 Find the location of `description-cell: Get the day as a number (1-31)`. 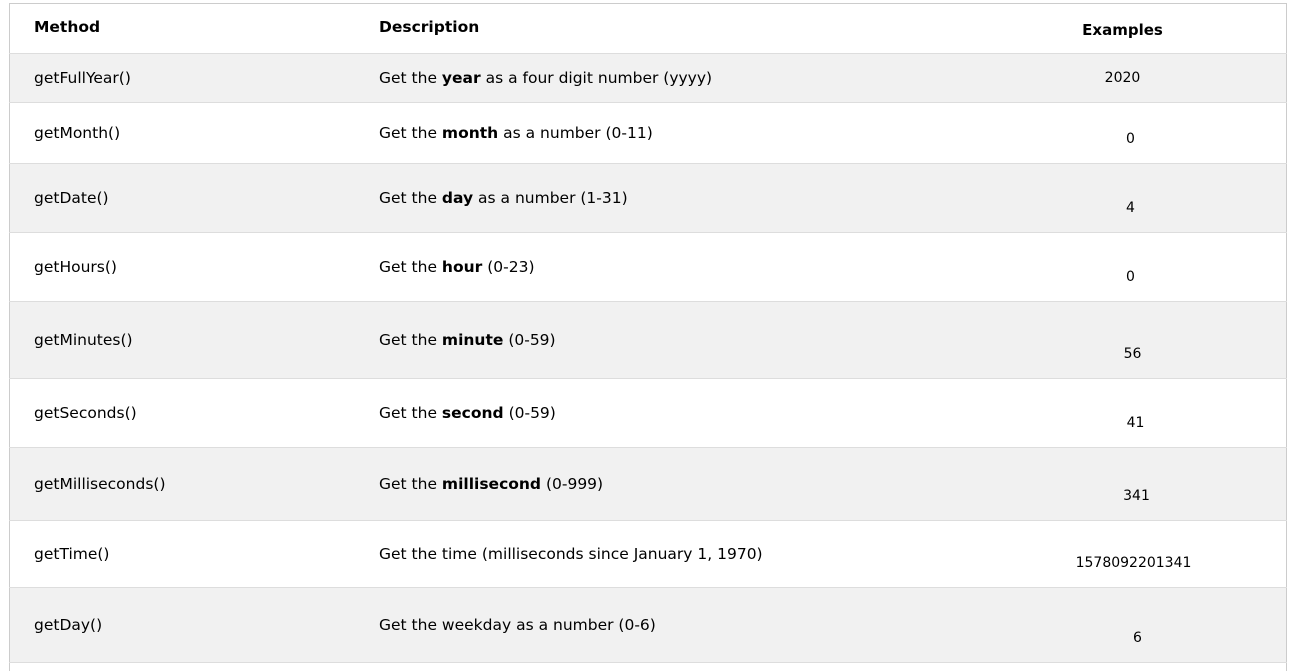

description-cell: Get the day as a number (1-31) is located at coordinates (657, 198).